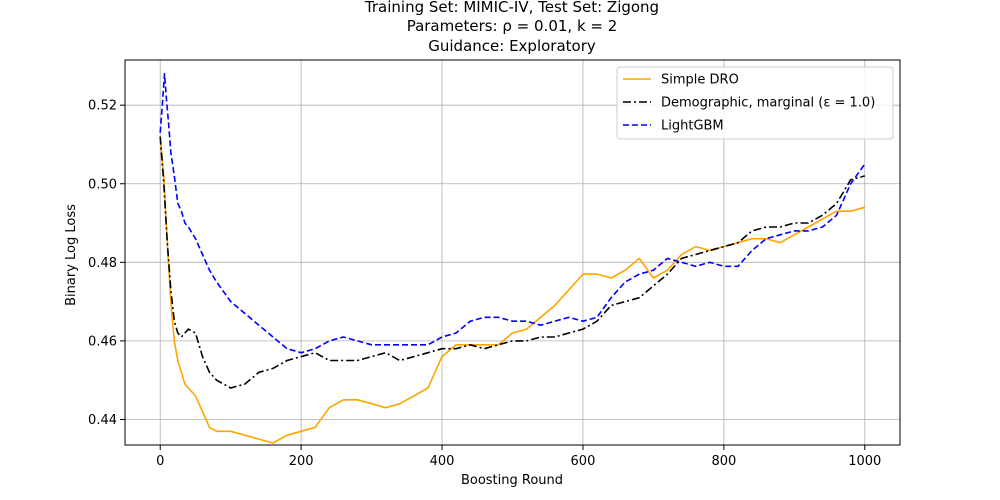 Image resolution: width=1000 pixels, height=500 pixels. Describe the element at coordinates (301, 461) in the screenshot. I see `x-tick-label: 200` at that location.